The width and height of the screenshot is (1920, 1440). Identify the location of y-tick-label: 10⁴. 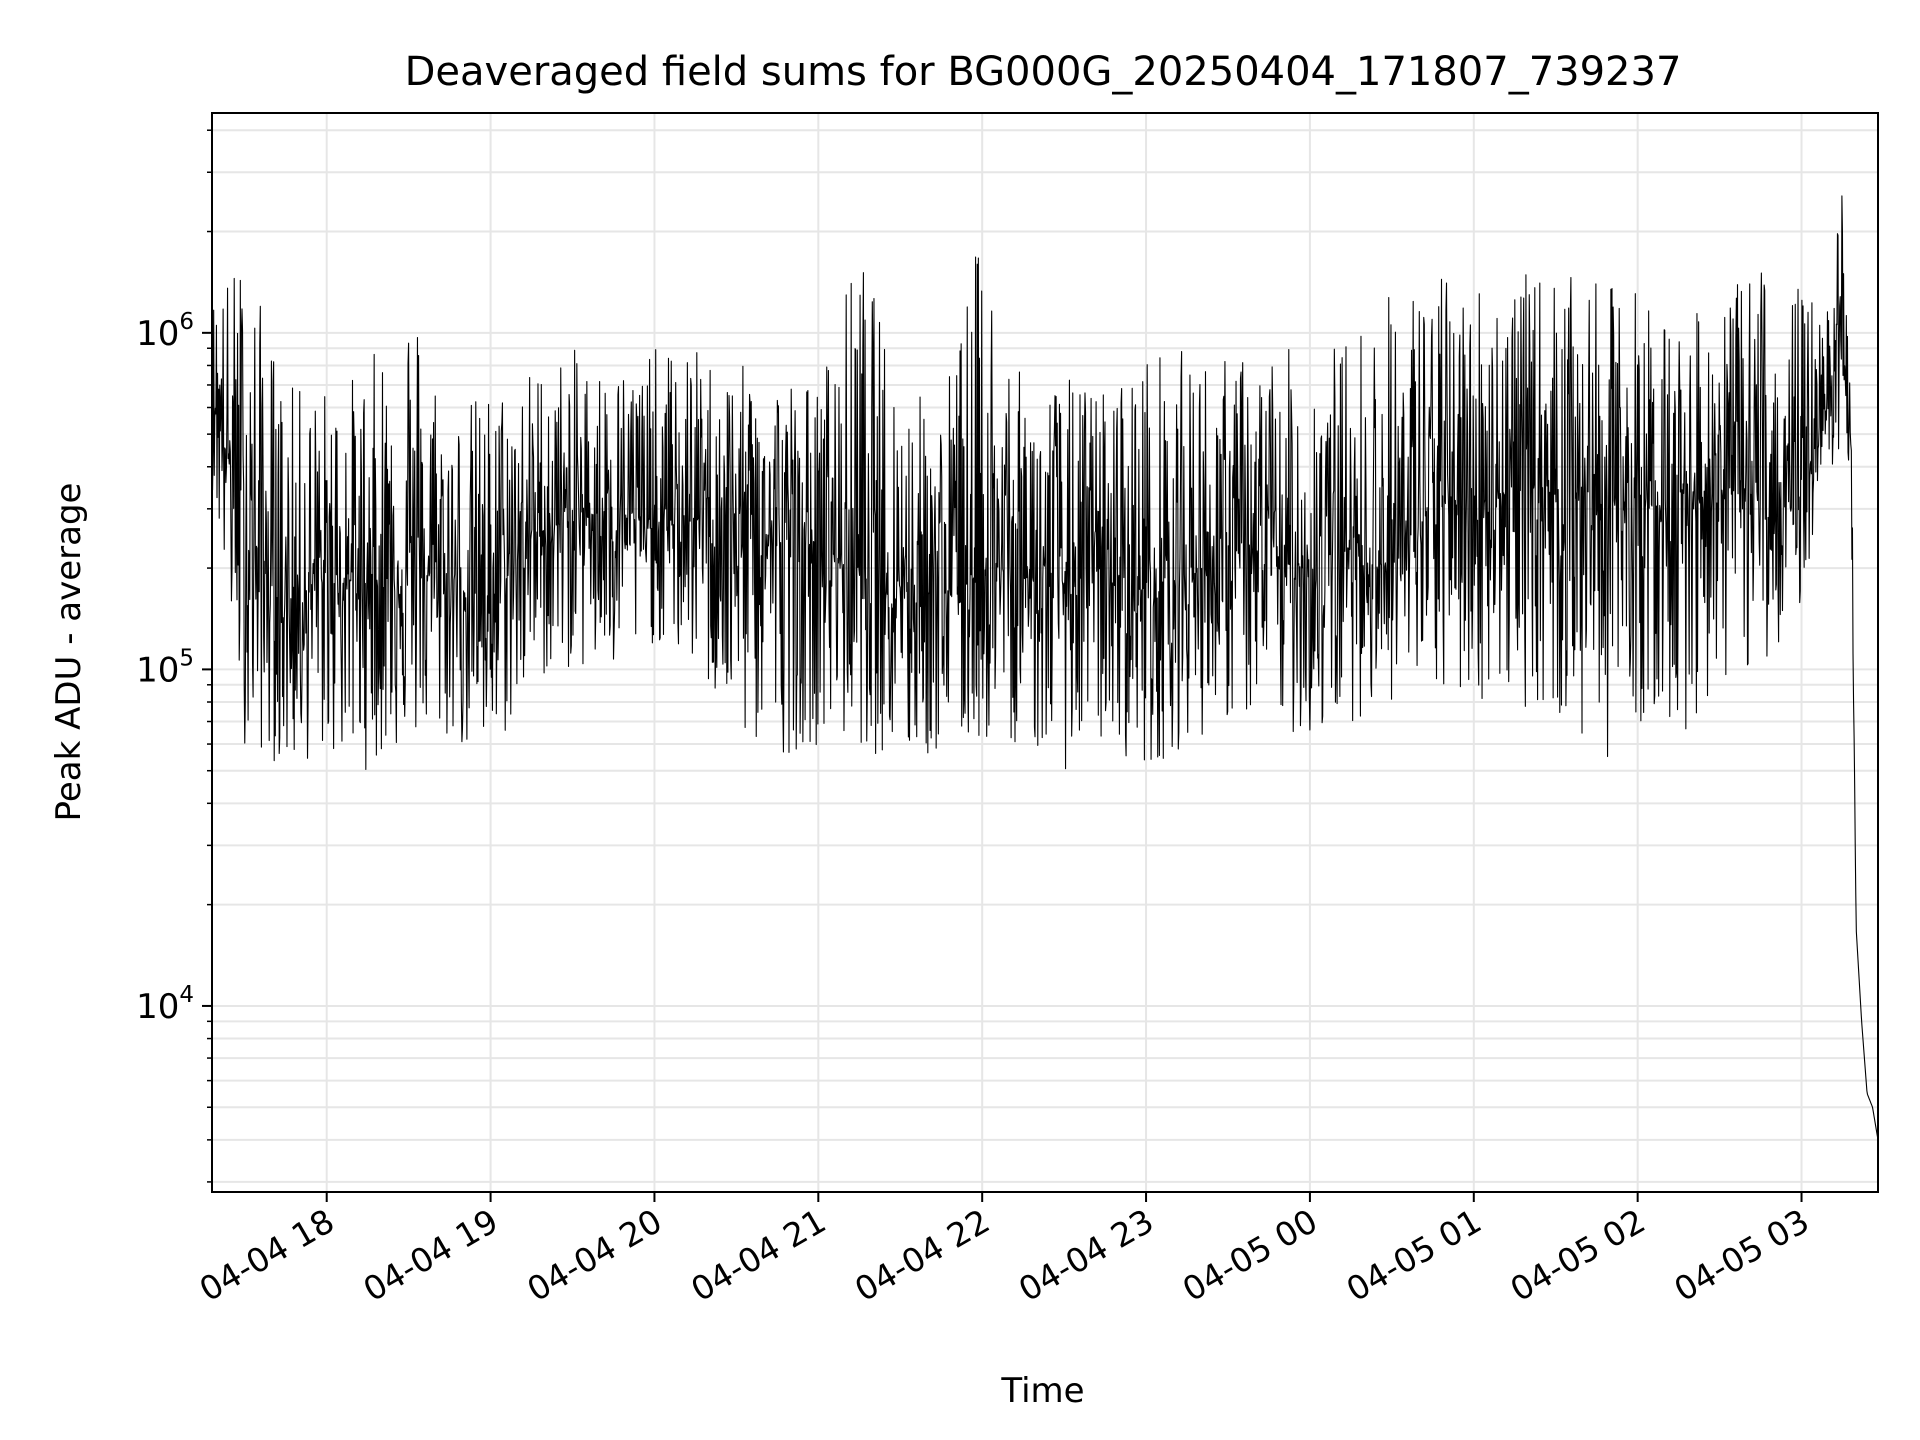
(165, 1004).